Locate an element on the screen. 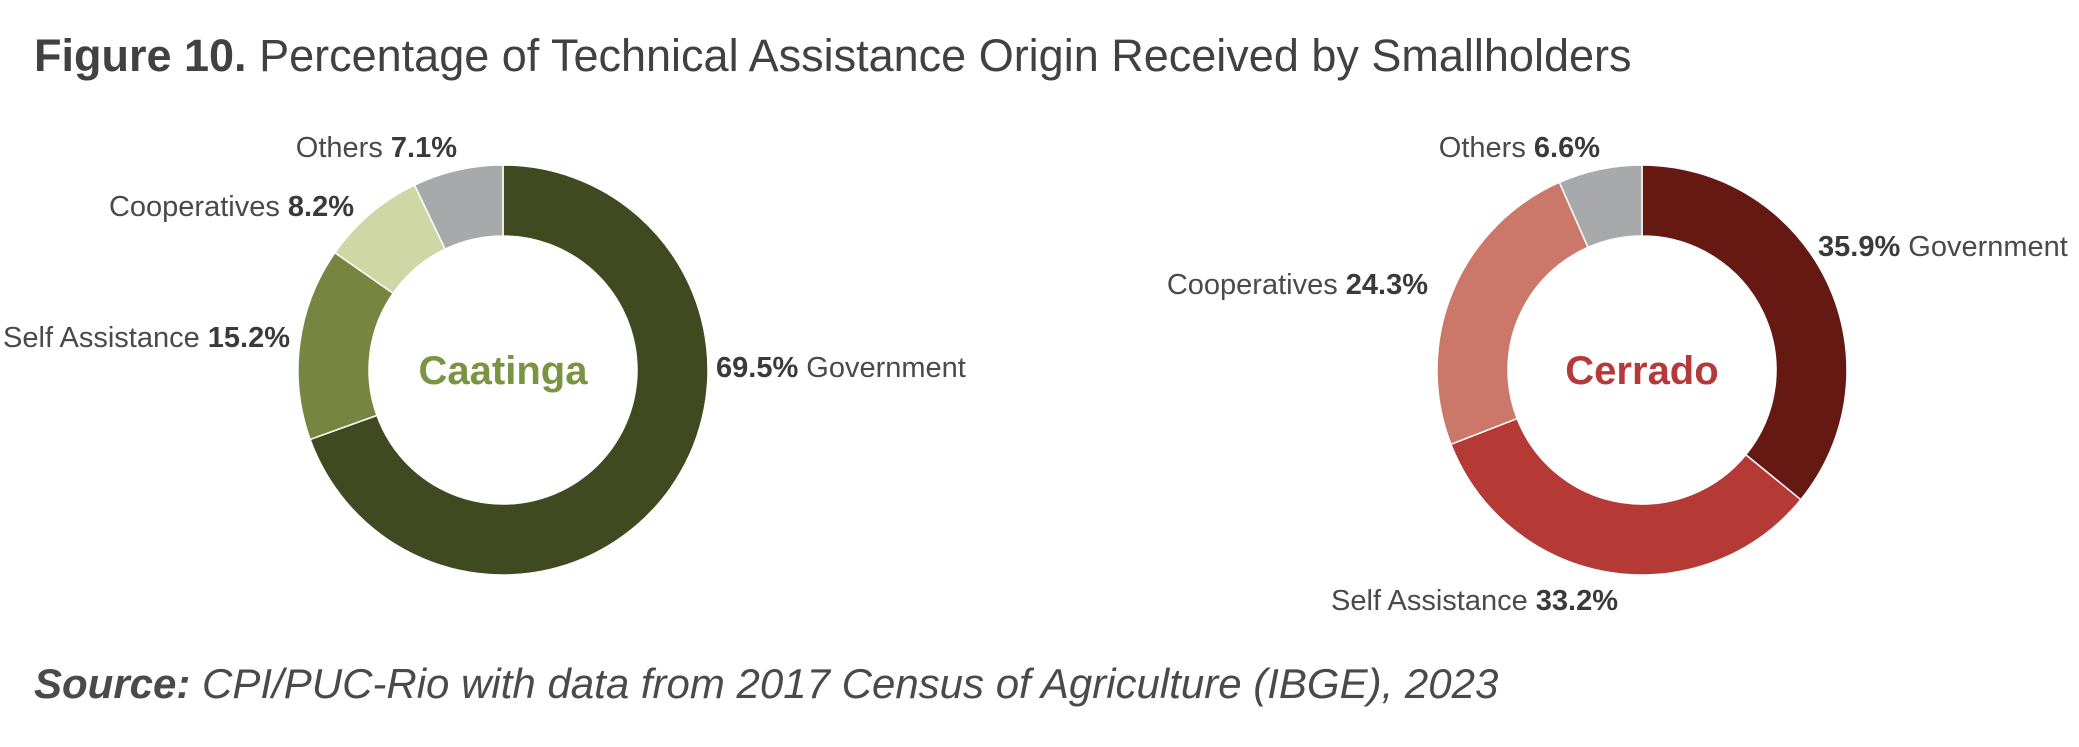  slice-label-government: 69.5% Government is located at coordinates (841, 368).